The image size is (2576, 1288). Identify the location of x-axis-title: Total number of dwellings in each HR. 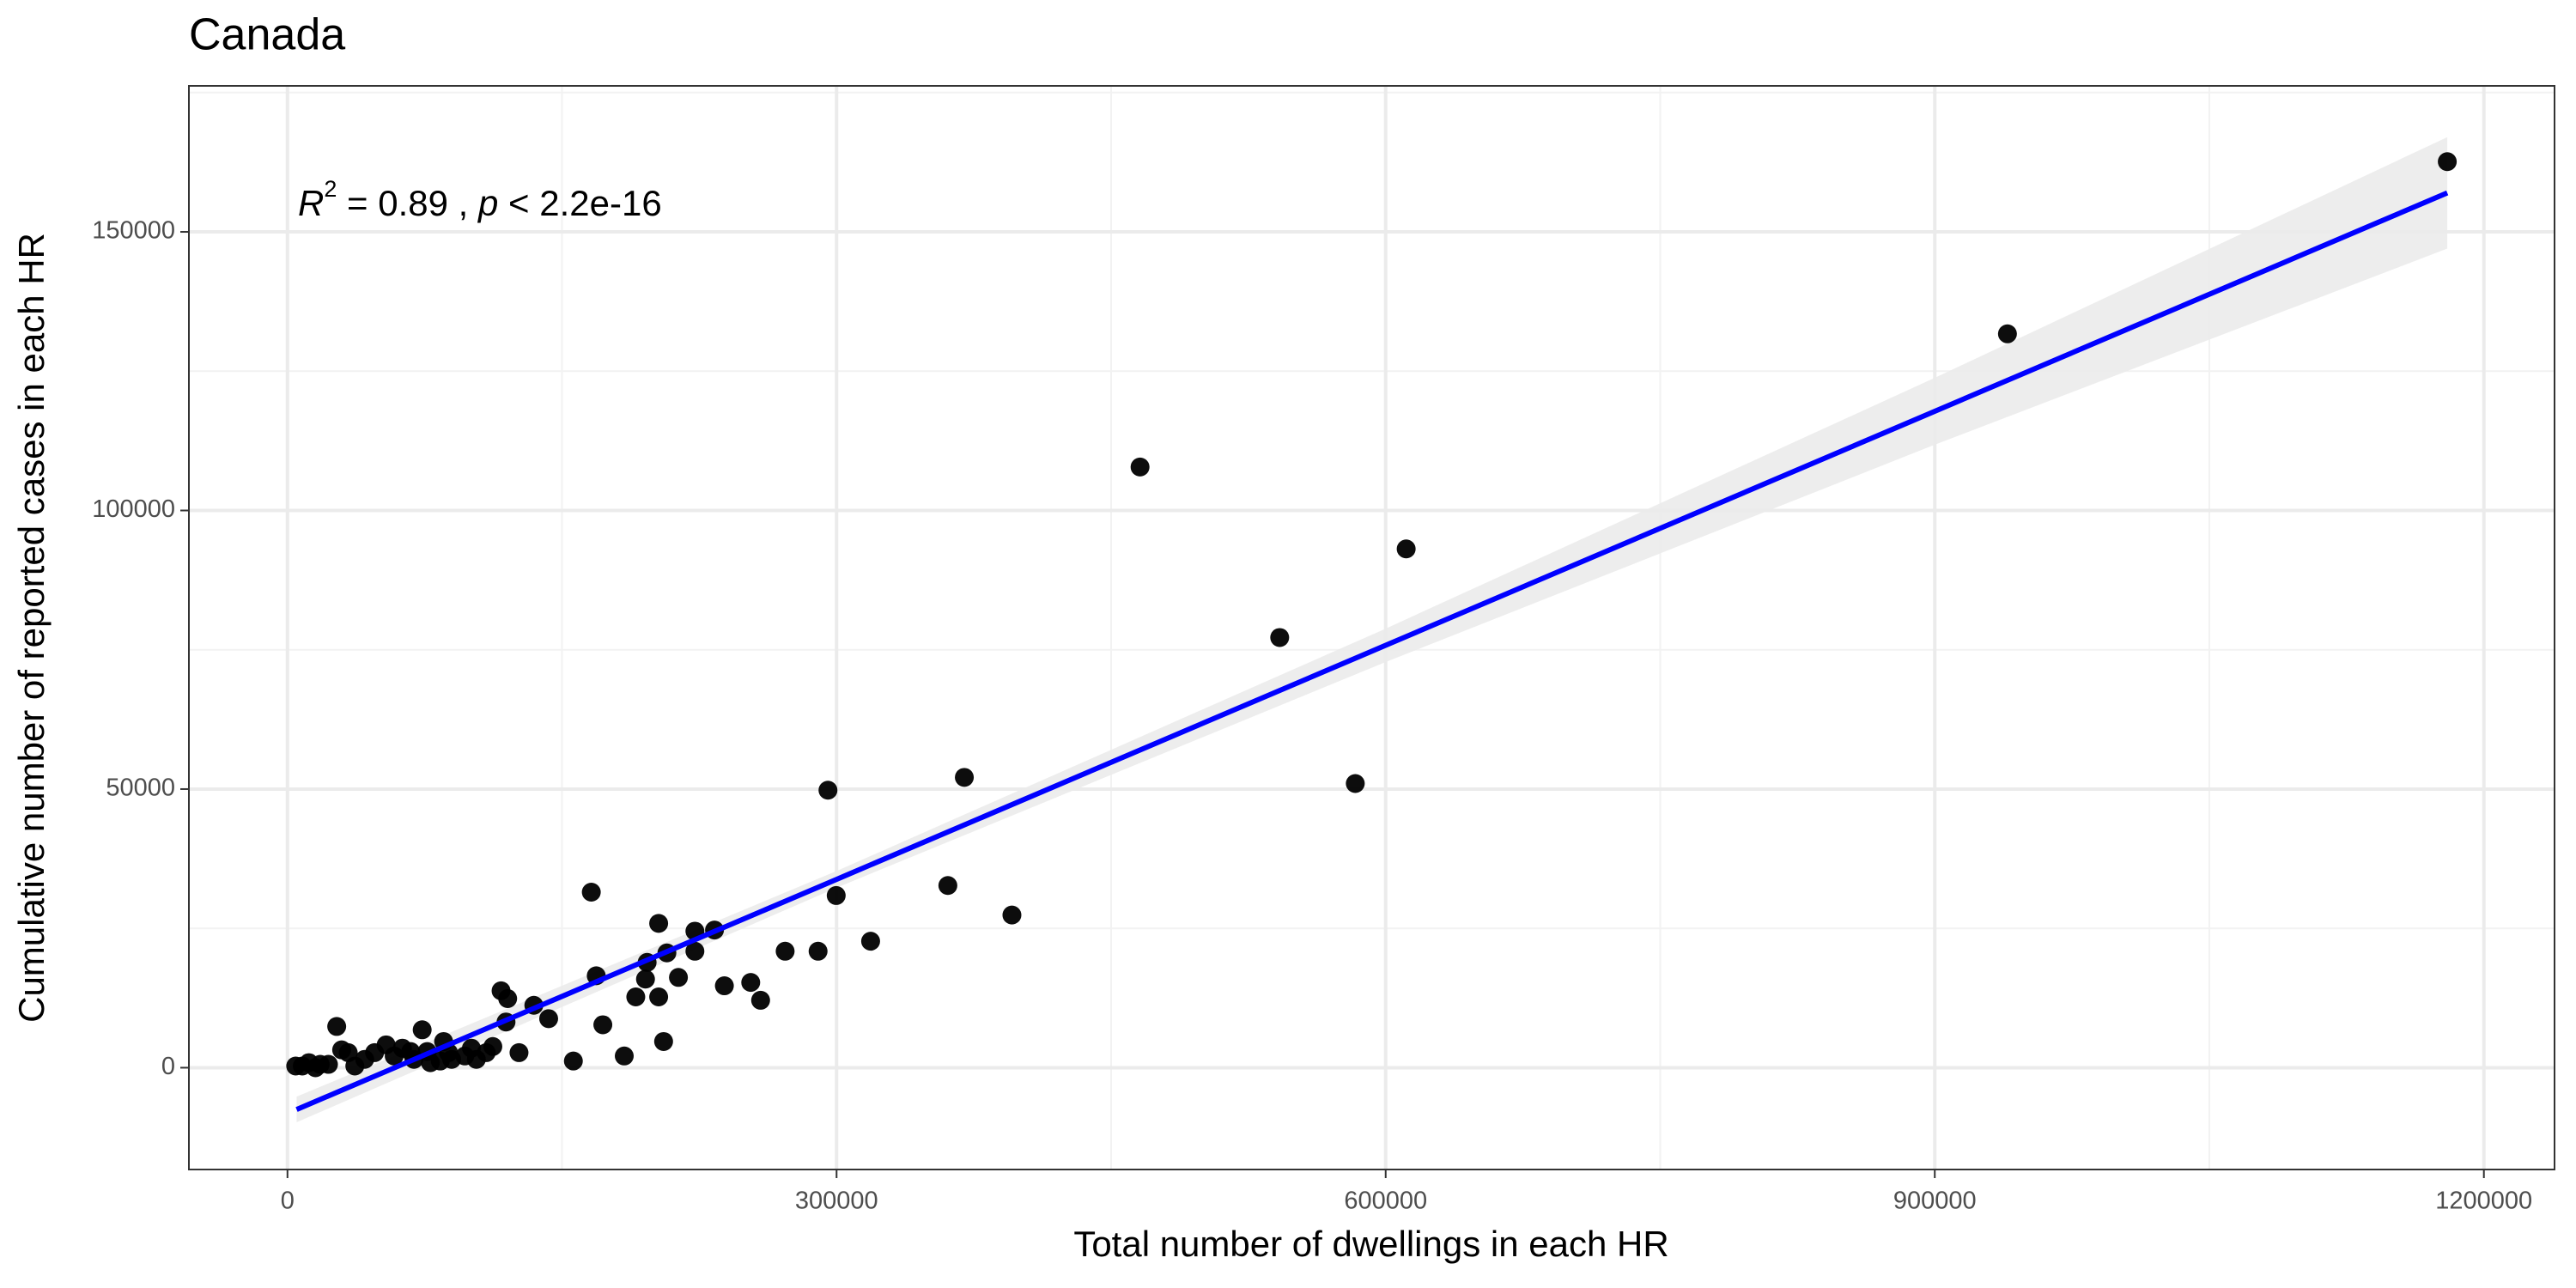
(1371, 1244).